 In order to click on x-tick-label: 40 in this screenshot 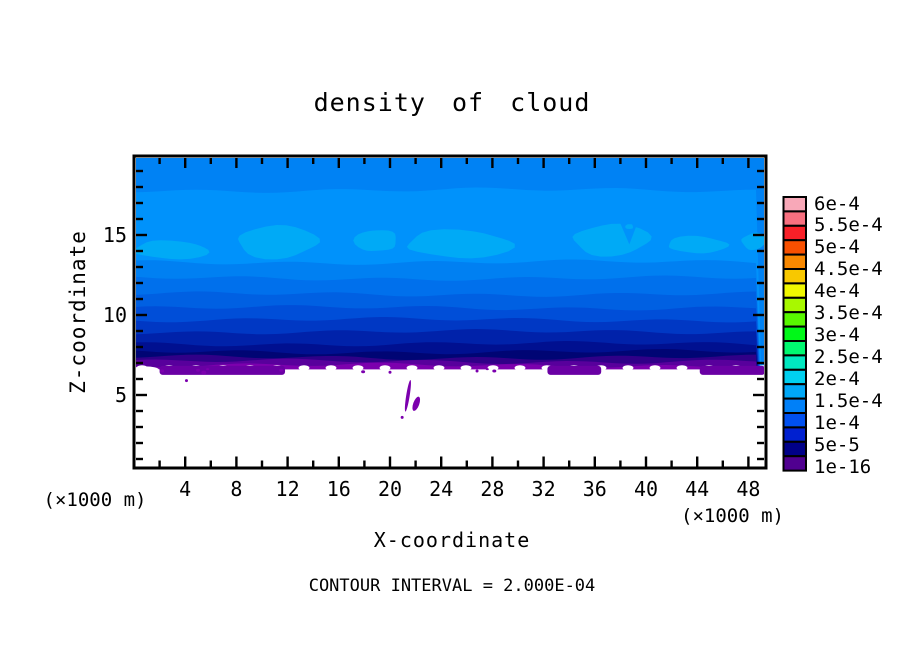, I will do `click(646, 489)`.